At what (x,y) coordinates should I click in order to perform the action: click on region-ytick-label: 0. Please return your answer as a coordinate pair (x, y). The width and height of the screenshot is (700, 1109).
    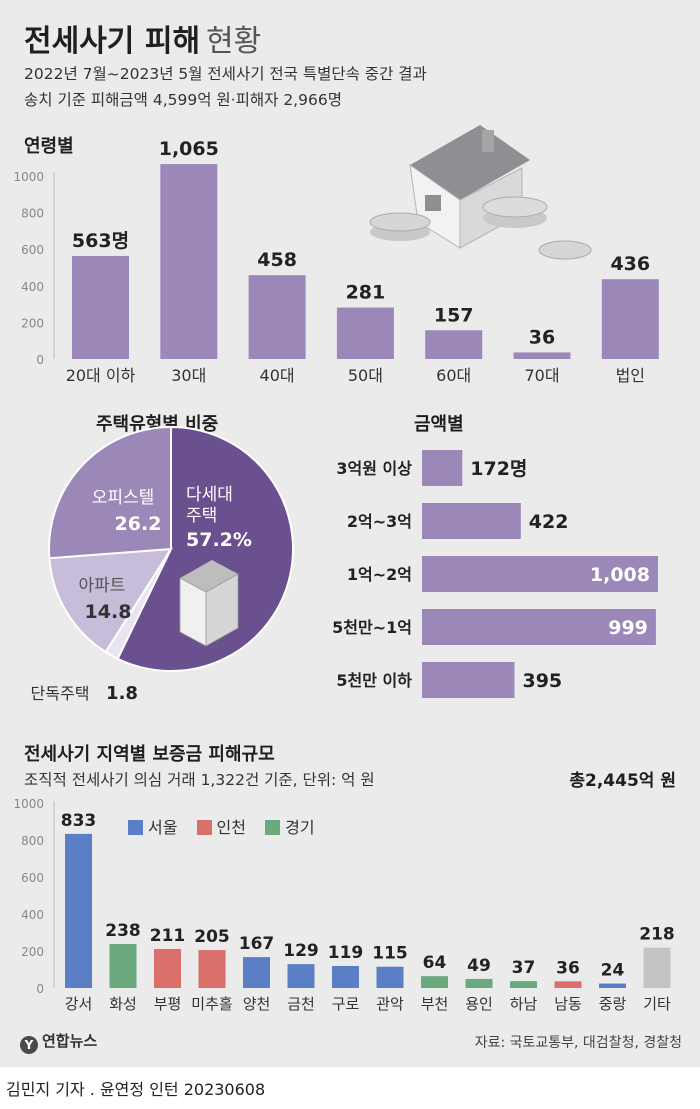
    Looking at the image, I should click on (40, 989).